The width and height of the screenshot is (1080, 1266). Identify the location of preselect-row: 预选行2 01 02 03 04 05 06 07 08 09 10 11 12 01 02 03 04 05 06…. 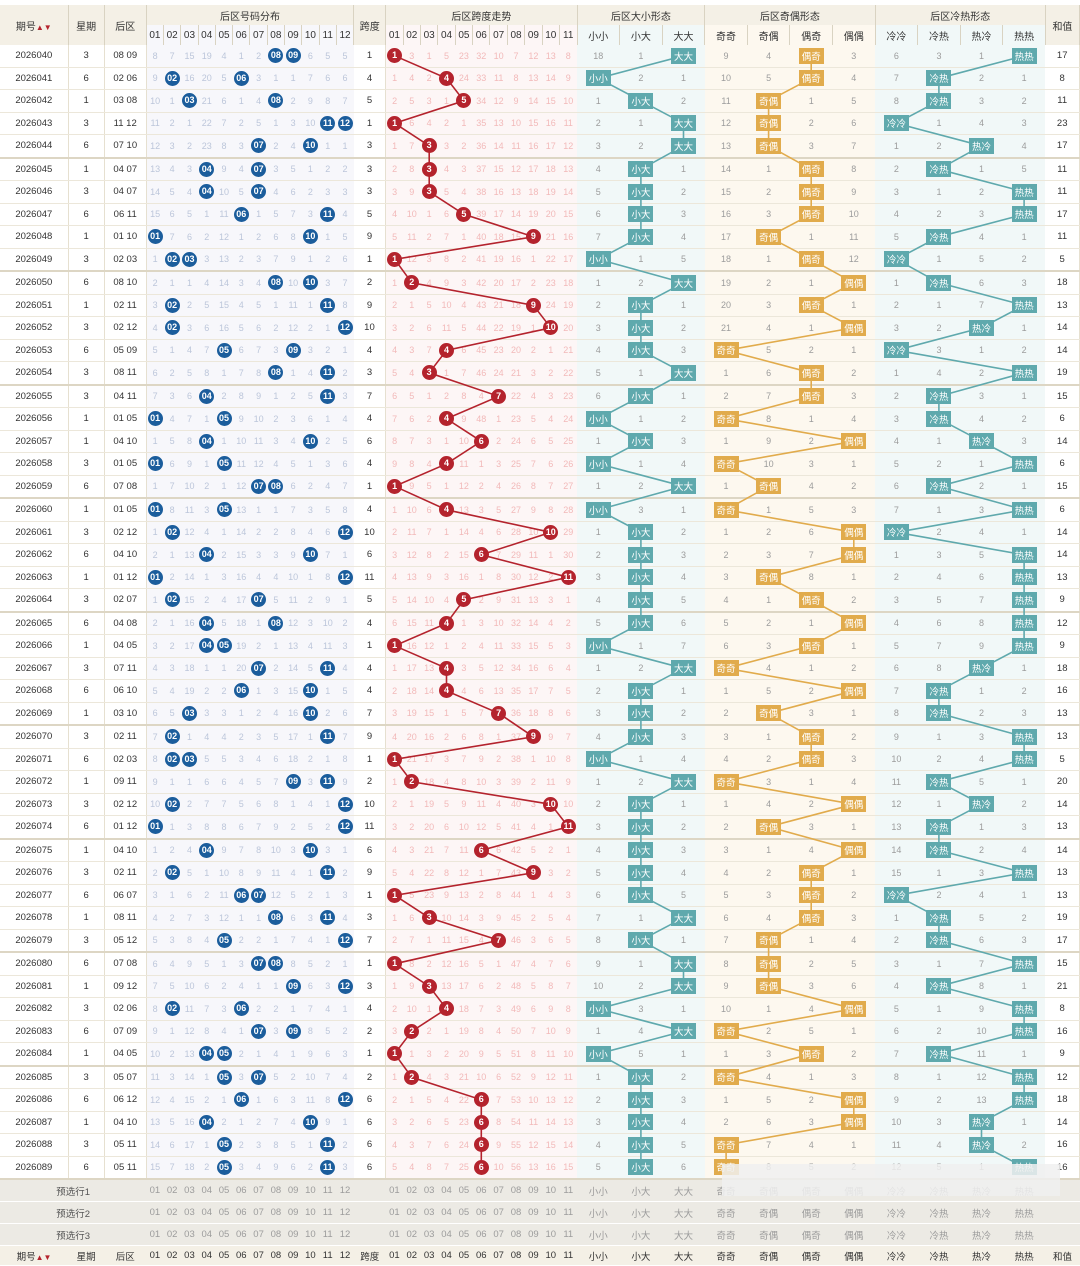
(540, 1212).